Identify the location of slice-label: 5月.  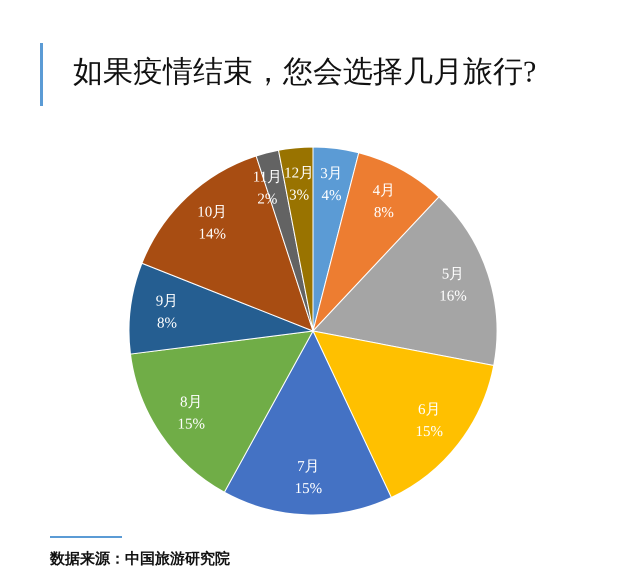
(453, 274).